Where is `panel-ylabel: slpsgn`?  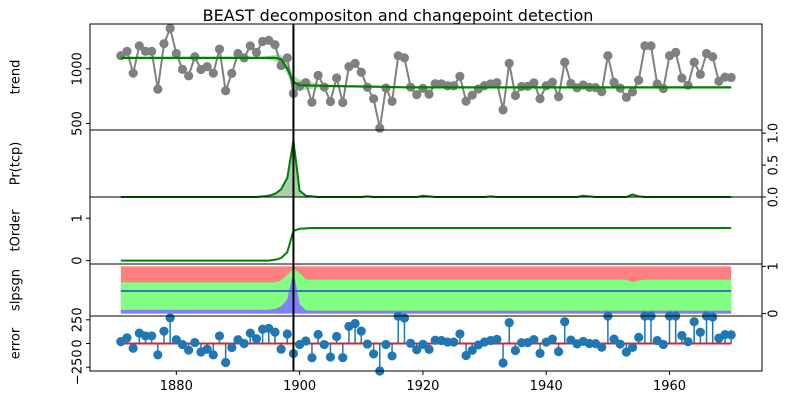
panel-ylabel: slpsgn is located at coordinates (16, 290).